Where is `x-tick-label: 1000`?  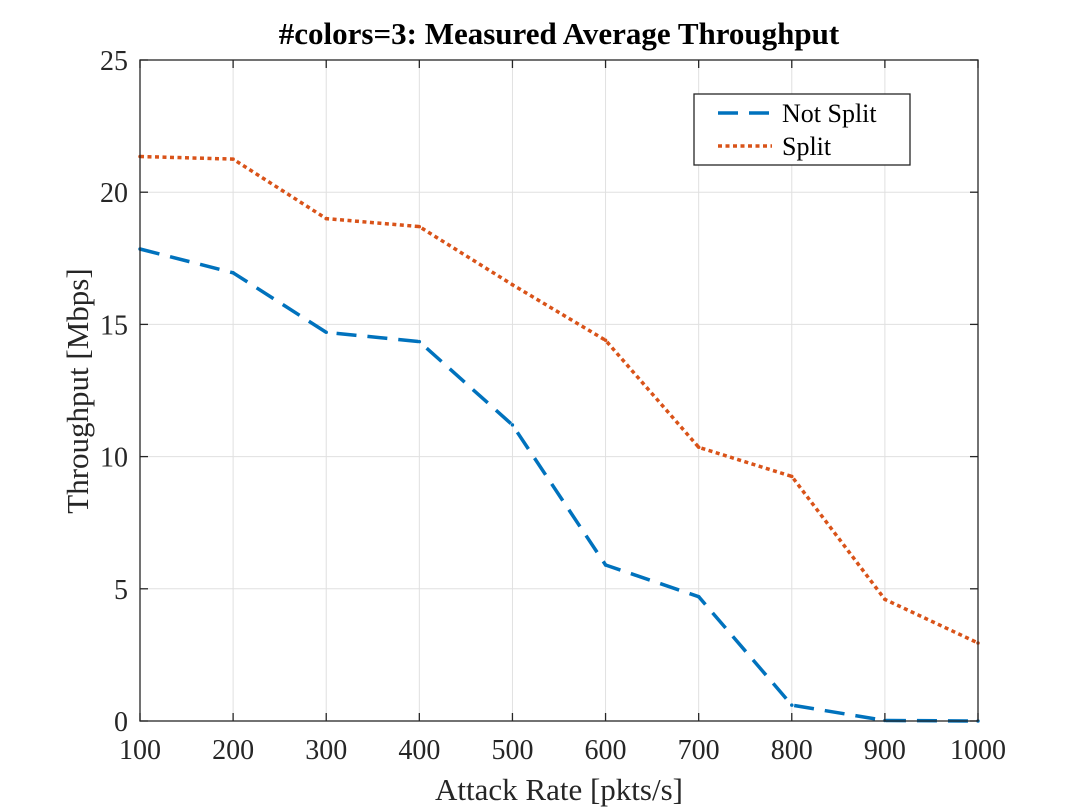 x-tick-label: 1000 is located at coordinates (978, 750).